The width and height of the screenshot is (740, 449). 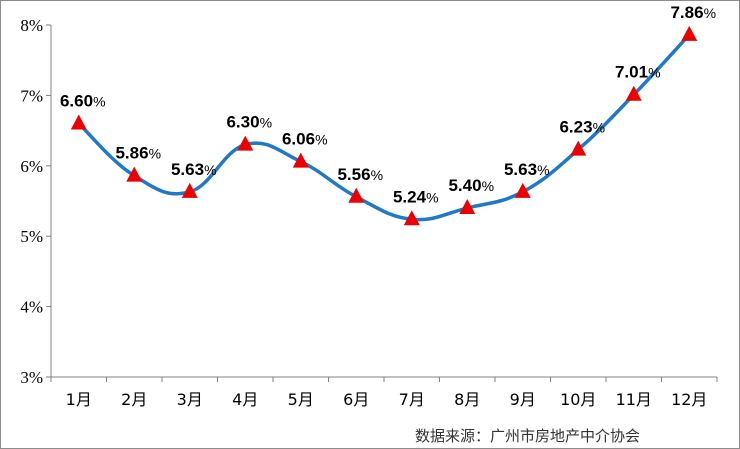 What do you see at coordinates (467, 399) in the screenshot?
I see `x-tick-label: 8月` at bounding box center [467, 399].